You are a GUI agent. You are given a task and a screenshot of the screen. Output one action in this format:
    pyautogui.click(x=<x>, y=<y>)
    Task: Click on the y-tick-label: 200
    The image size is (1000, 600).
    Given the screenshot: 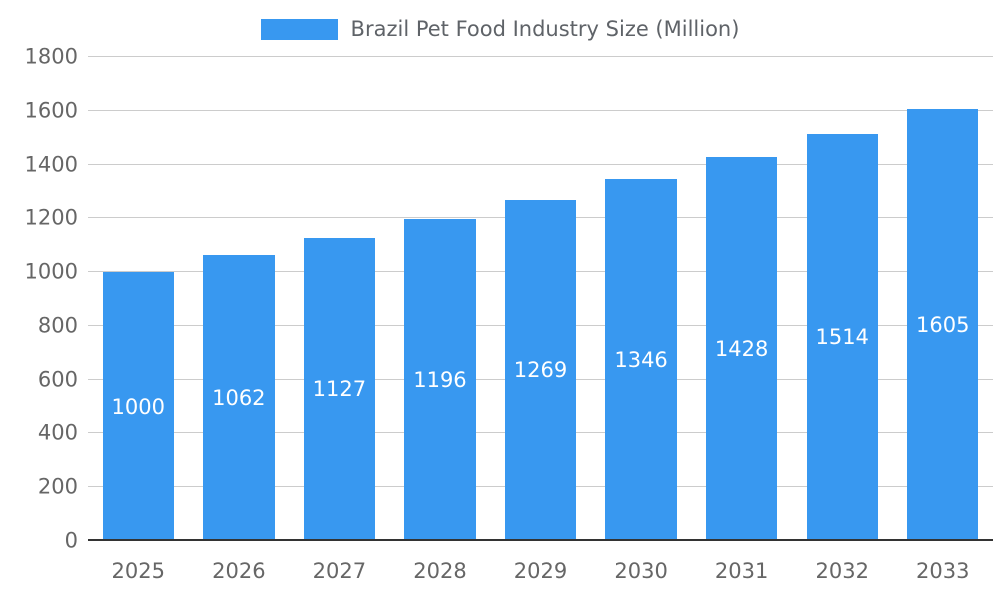 What is the action you would take?
    pyautogui.click(x=57, y=486)
    